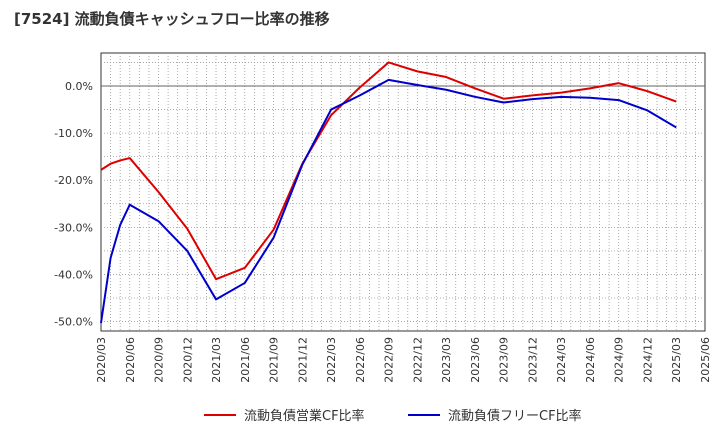  I want to click on x-tick-label: 2023/09, so click(504, 360).